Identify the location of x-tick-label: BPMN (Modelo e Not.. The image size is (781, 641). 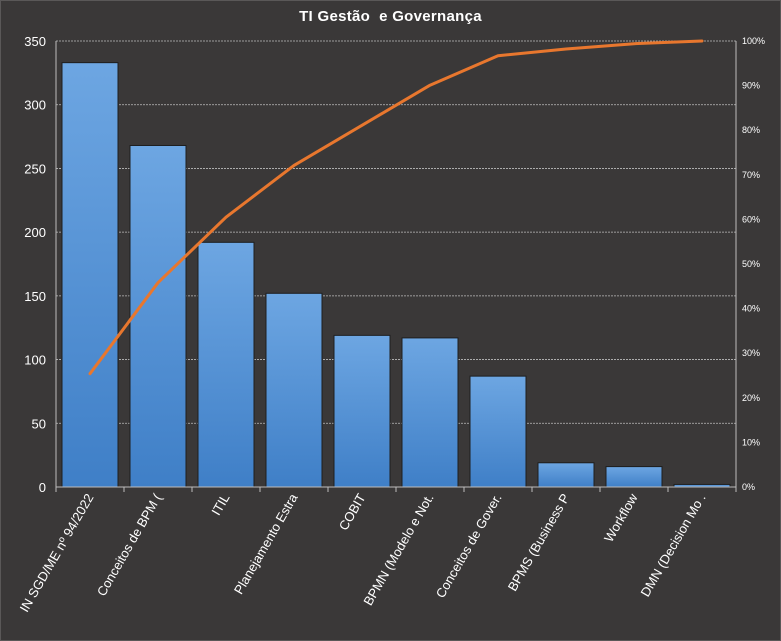
(398, 549).